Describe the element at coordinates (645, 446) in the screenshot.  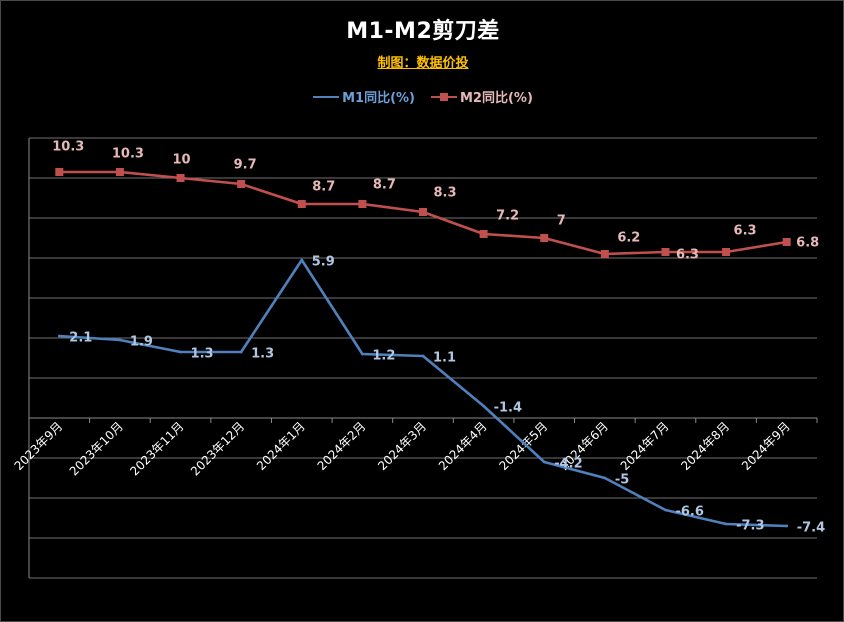
I see `x-tick-label: 2024年7月` at that location.